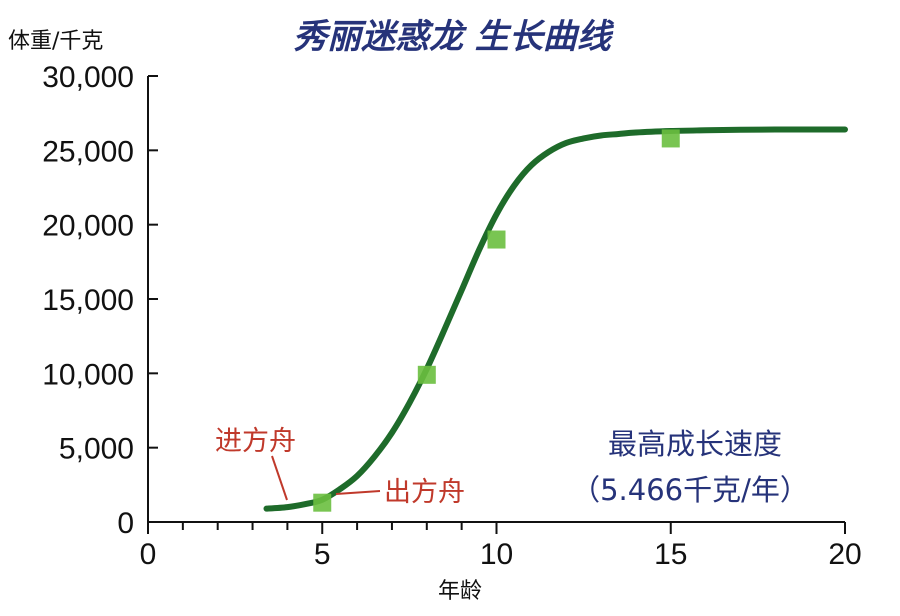 The image size is (900, 616). I want to click on y-axis-label: 体重/千克, so click(55, 41).